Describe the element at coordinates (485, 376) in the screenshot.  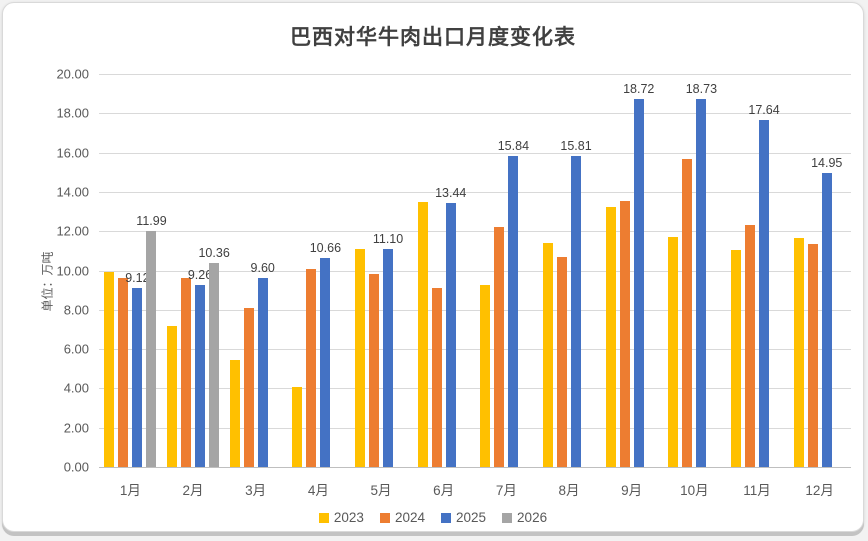
I see `bar-2023-7月` at that location.